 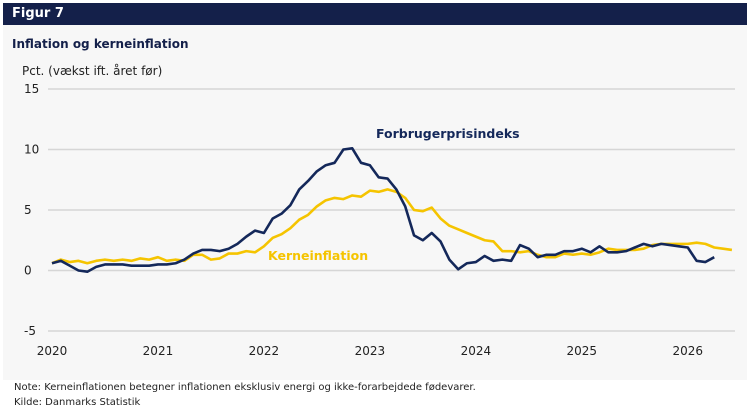 I want to click on series-label-forbrugerprisindeks: Forbrugerprisindeks, so click(x=448, y=133).